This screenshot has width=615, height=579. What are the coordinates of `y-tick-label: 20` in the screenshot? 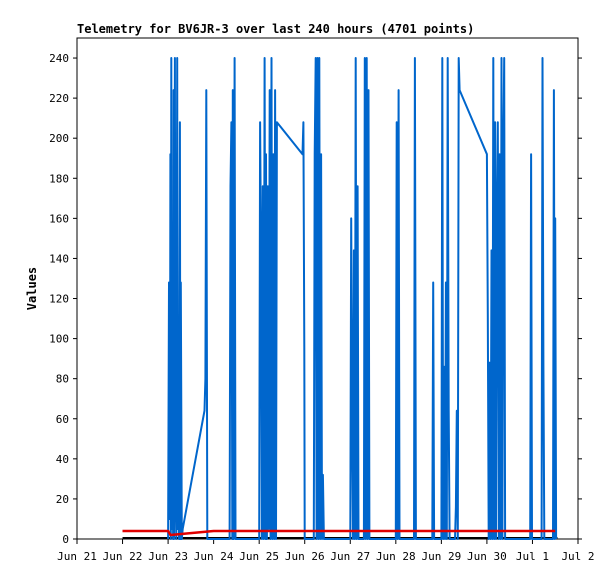 It's located at (62, 499).